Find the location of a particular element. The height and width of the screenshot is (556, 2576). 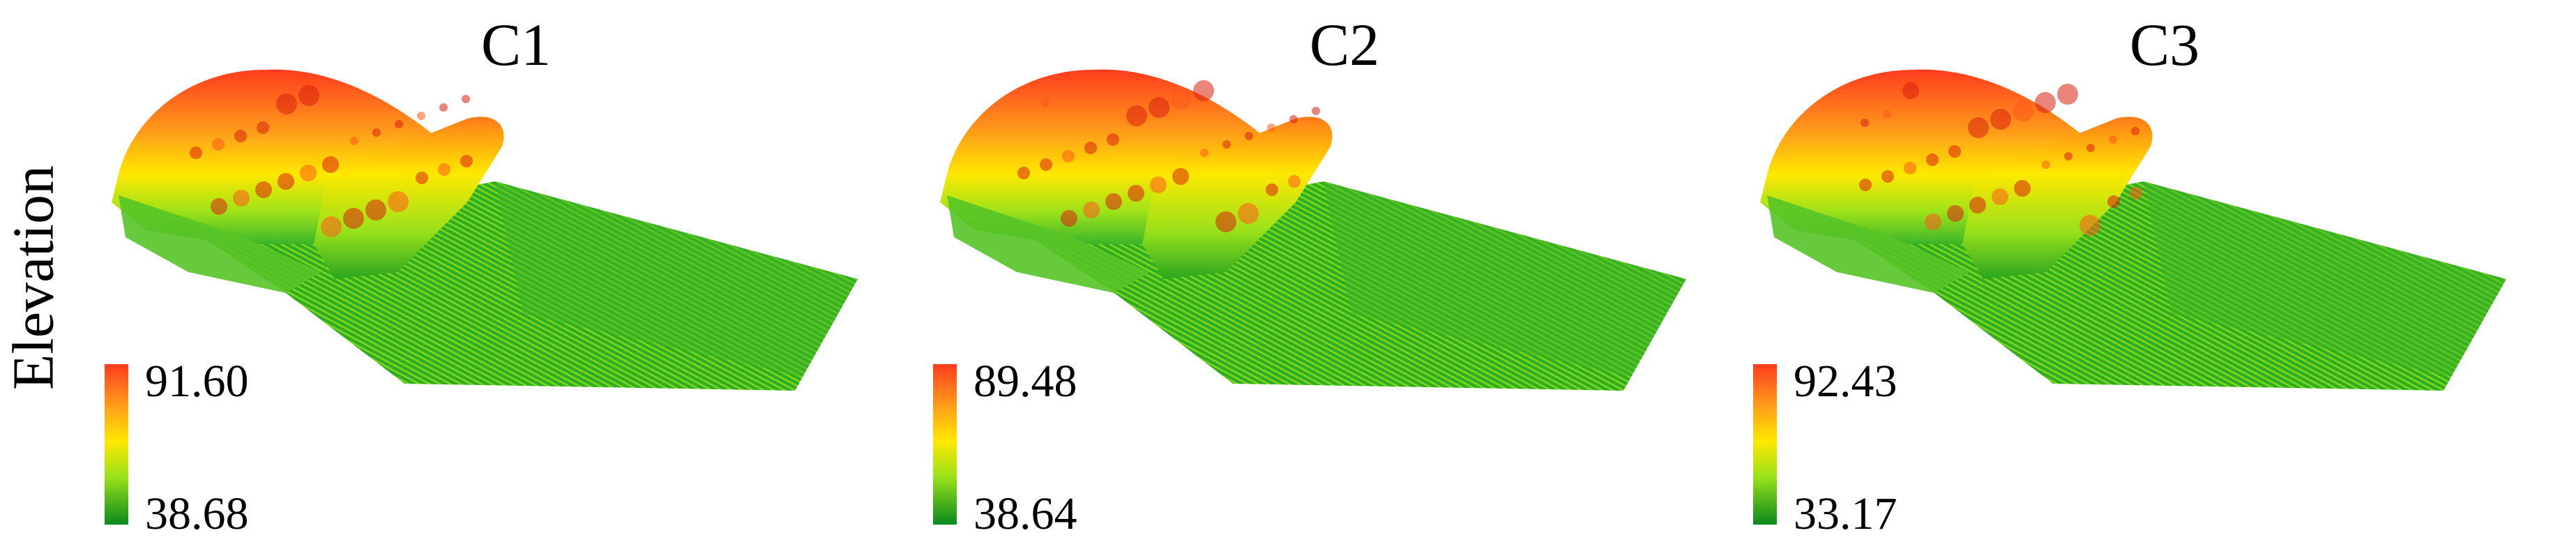

colorbar-max-label: 92.43 is located at coordinates (1845, 381).